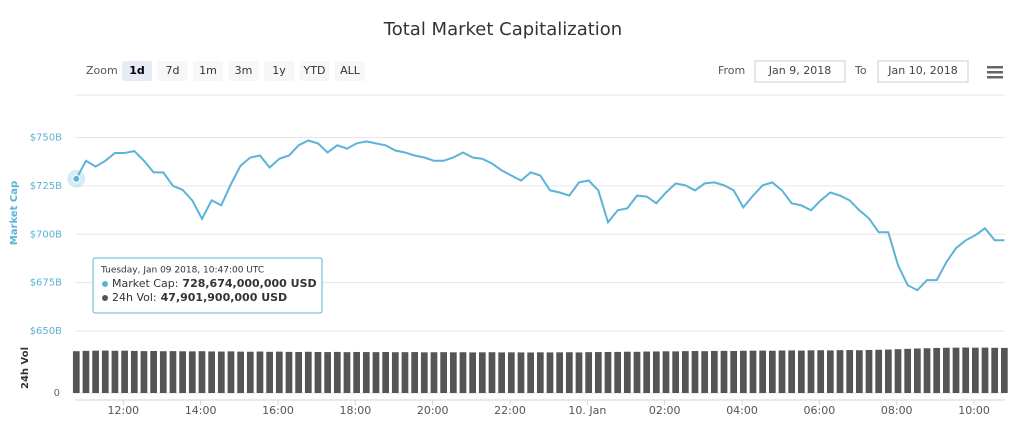 The width and height of the screenshot is (1024, 427). What do you see at coordinates (46, 234) in the screenshot?
I see `y-tick-label: $700B` at bounding box center [46, 234].